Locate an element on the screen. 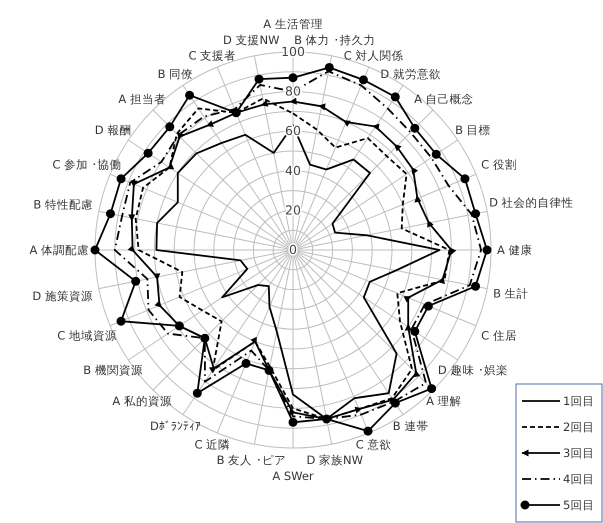 The image size is (603, 523). category-label: A 担当者 is located at coordinates (142, 99).